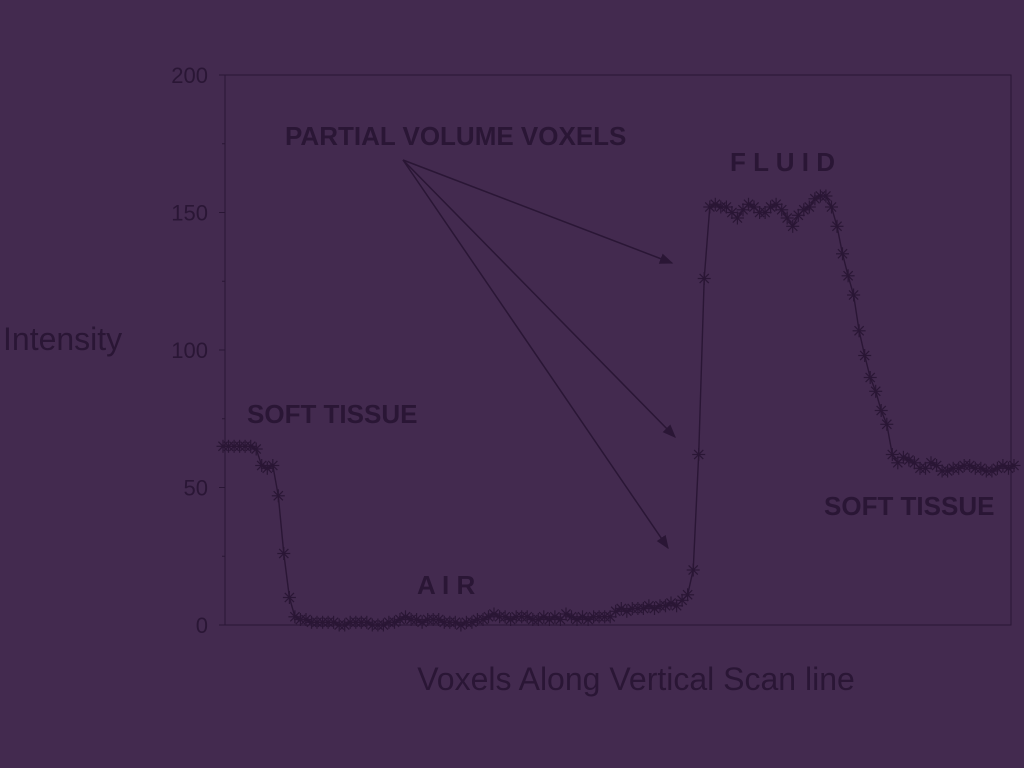  I want to click on y-axis: 0 50 100 150 200, so click(198, 350).